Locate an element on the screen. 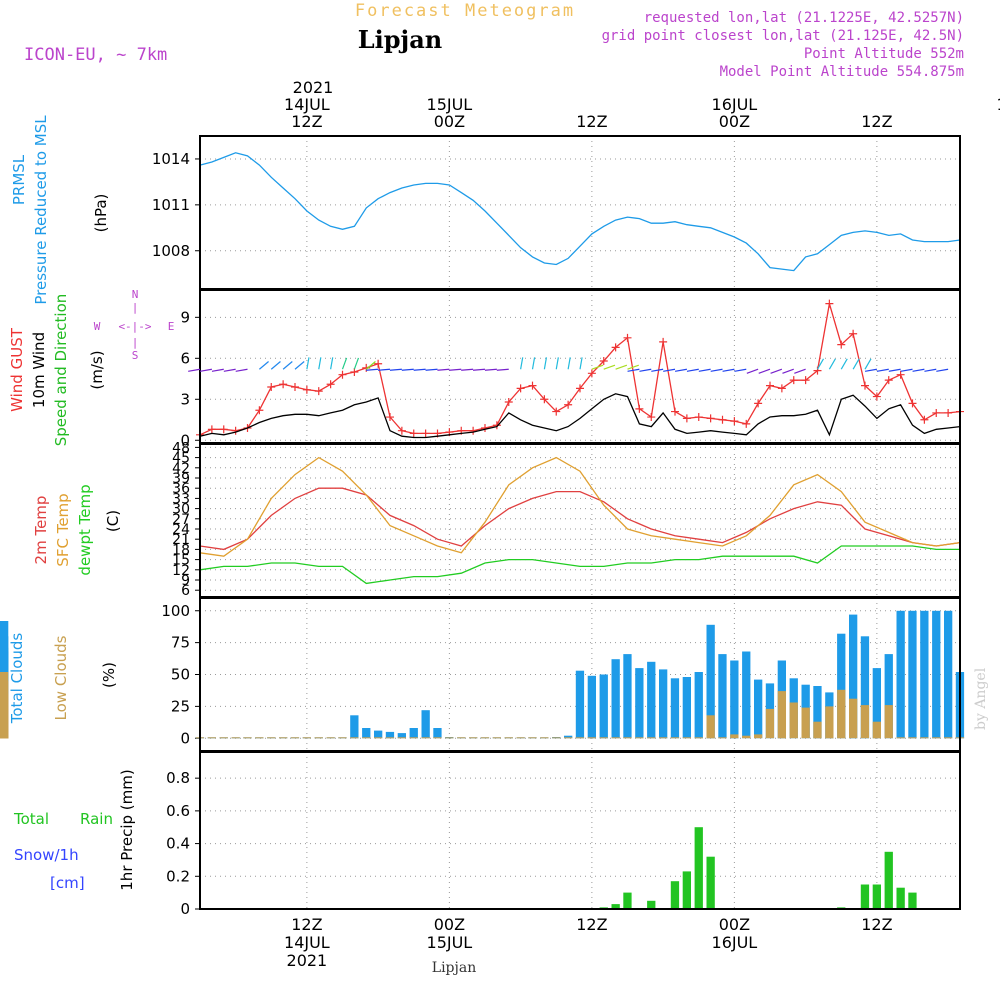 Image resolution: width=1000 pixels, height=1000 pixels. model-label: ICON-EU, ~ 7km is located at coordinates (95, 55).